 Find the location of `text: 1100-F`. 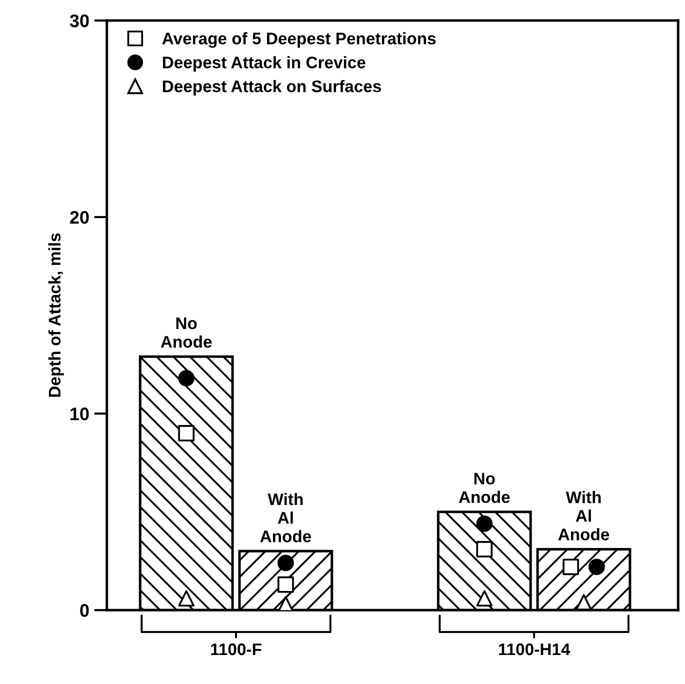

text: 1100-F is located at coordinates (236, 649).